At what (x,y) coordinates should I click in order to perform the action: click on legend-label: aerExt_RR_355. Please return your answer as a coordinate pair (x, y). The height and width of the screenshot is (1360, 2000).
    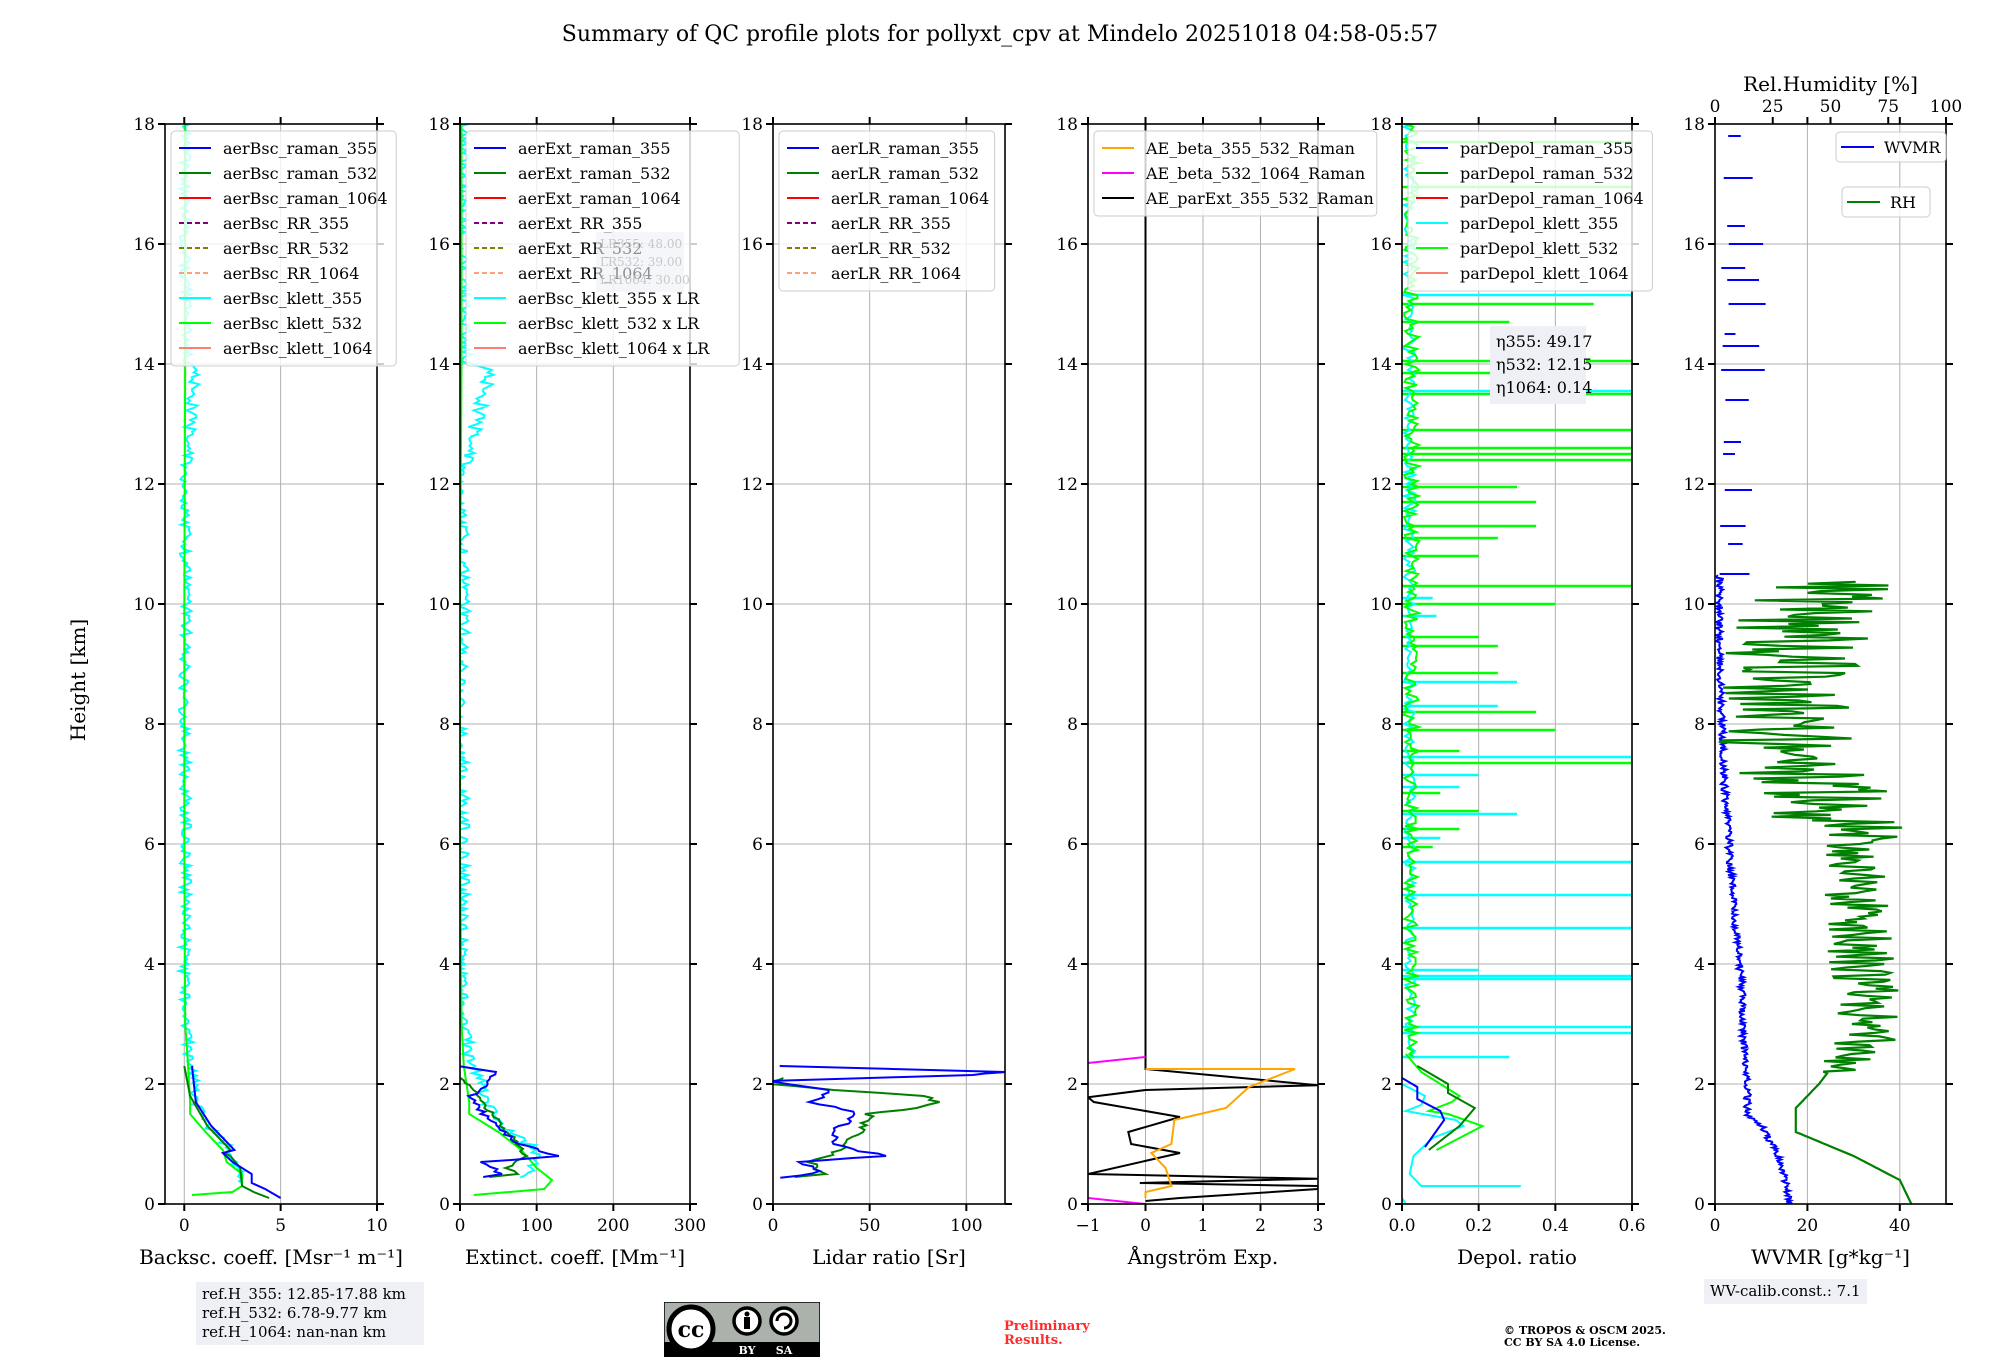
    Looking at the image, I should click on (580, 223).